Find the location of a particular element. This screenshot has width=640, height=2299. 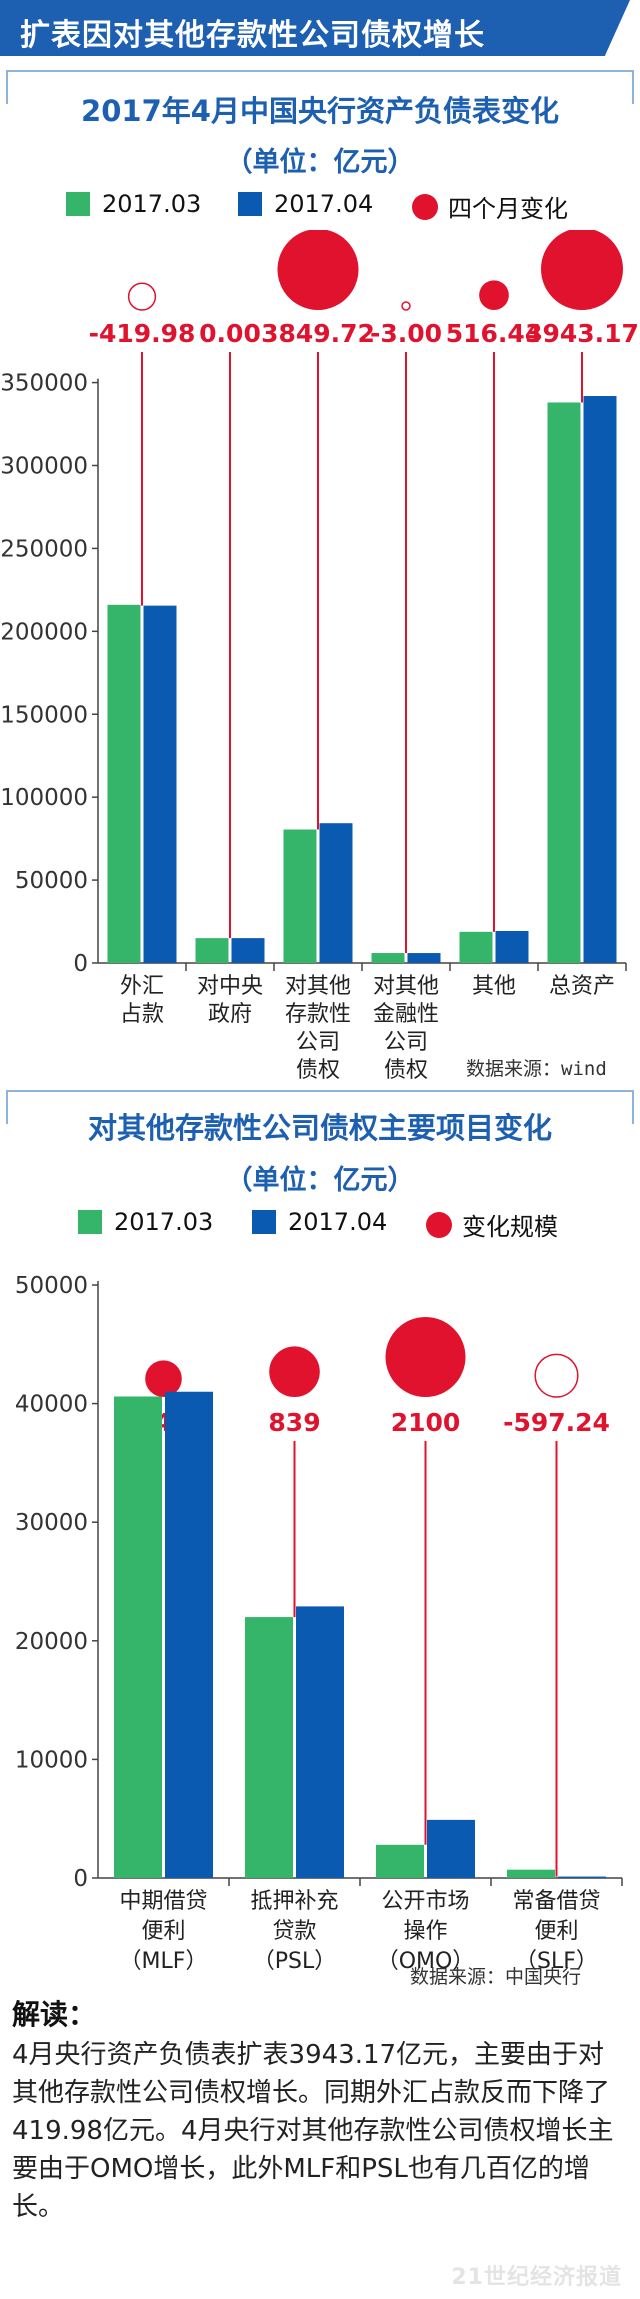

chart1-frame is located at coordinates (320, 87).